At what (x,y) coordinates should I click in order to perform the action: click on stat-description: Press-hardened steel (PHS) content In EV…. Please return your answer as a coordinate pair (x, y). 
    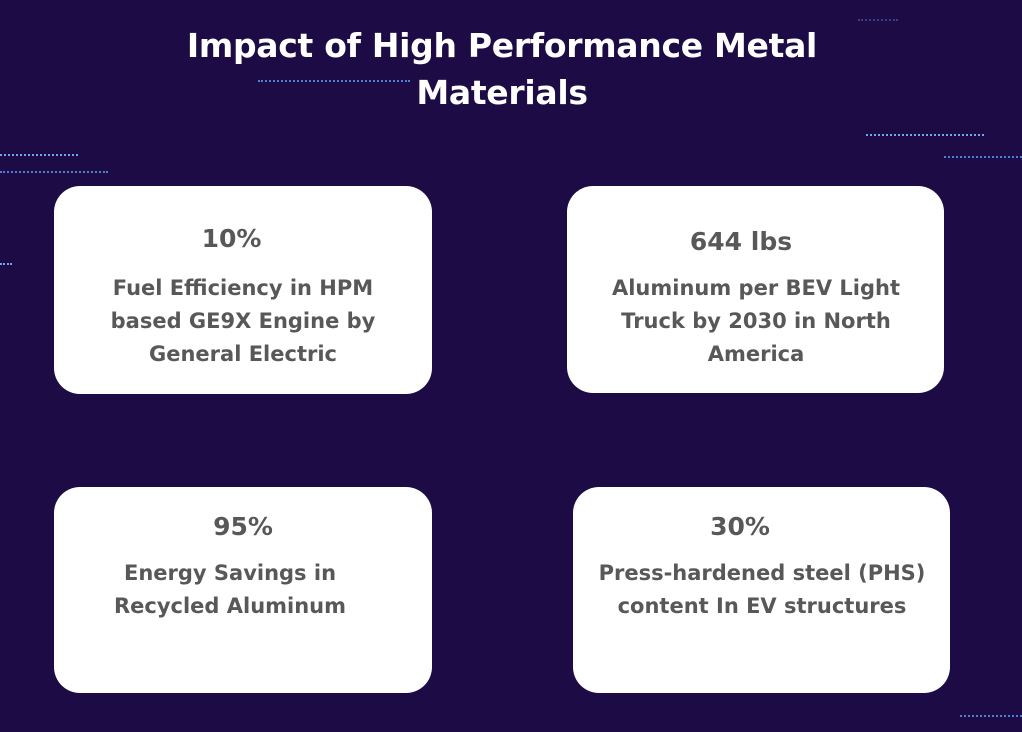
    Looking at the image, I should click on (762, 589).